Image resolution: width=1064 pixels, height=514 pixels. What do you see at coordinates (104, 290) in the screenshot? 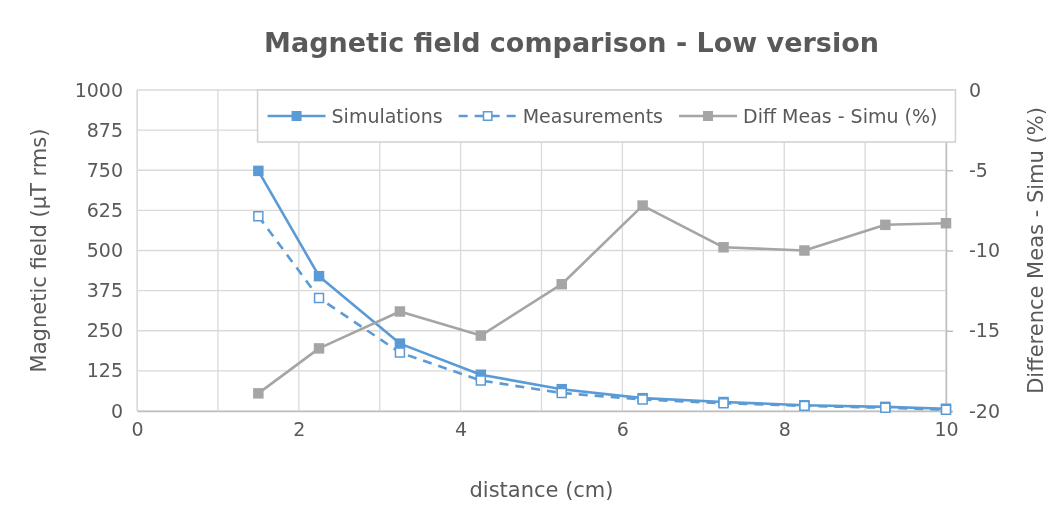
I see `y-tick-label: 375` at bounding box center [104, 290].